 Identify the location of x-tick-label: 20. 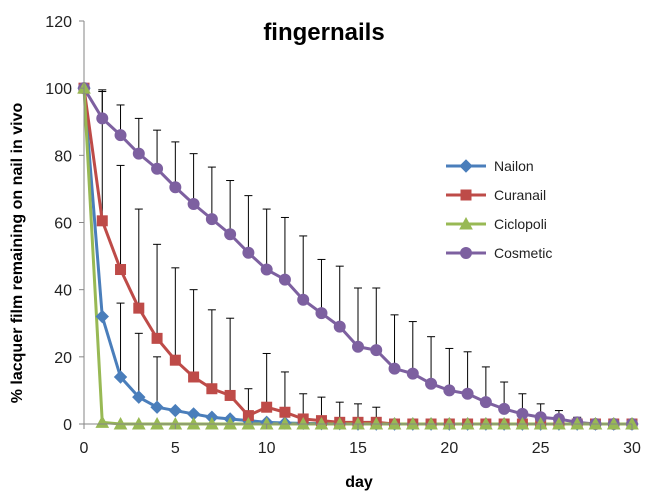
(449, 448).